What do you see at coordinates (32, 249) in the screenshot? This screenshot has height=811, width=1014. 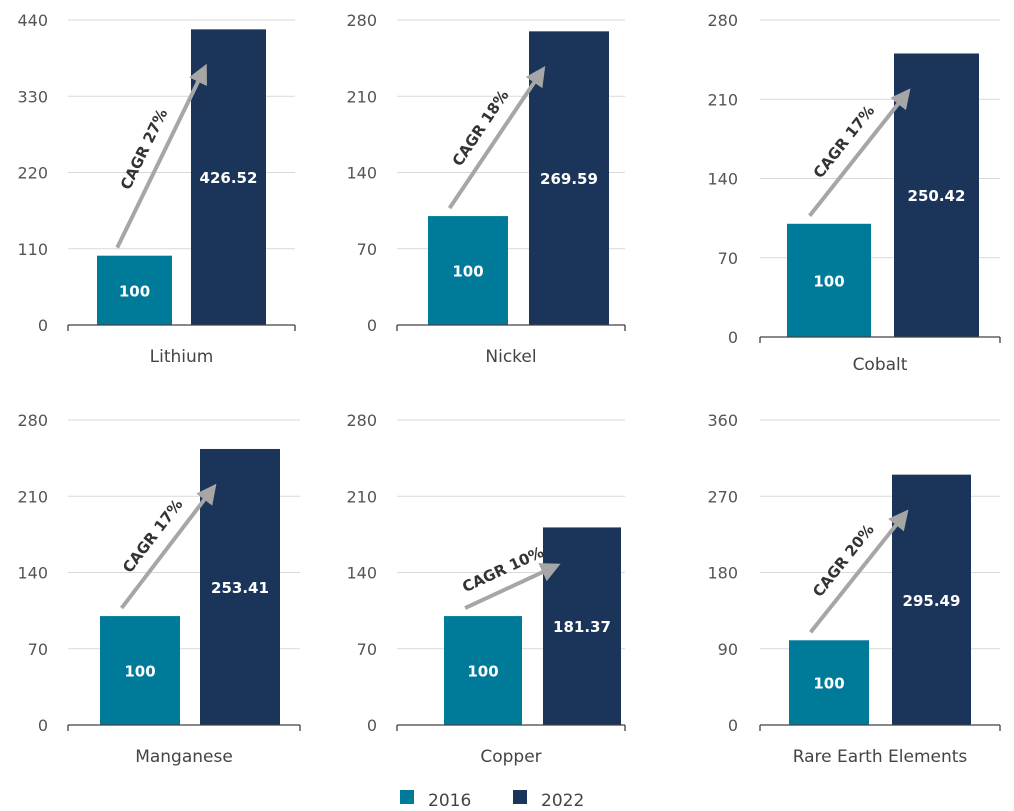 I see `y-tick-label: 110` at bounding box center [32, 249].